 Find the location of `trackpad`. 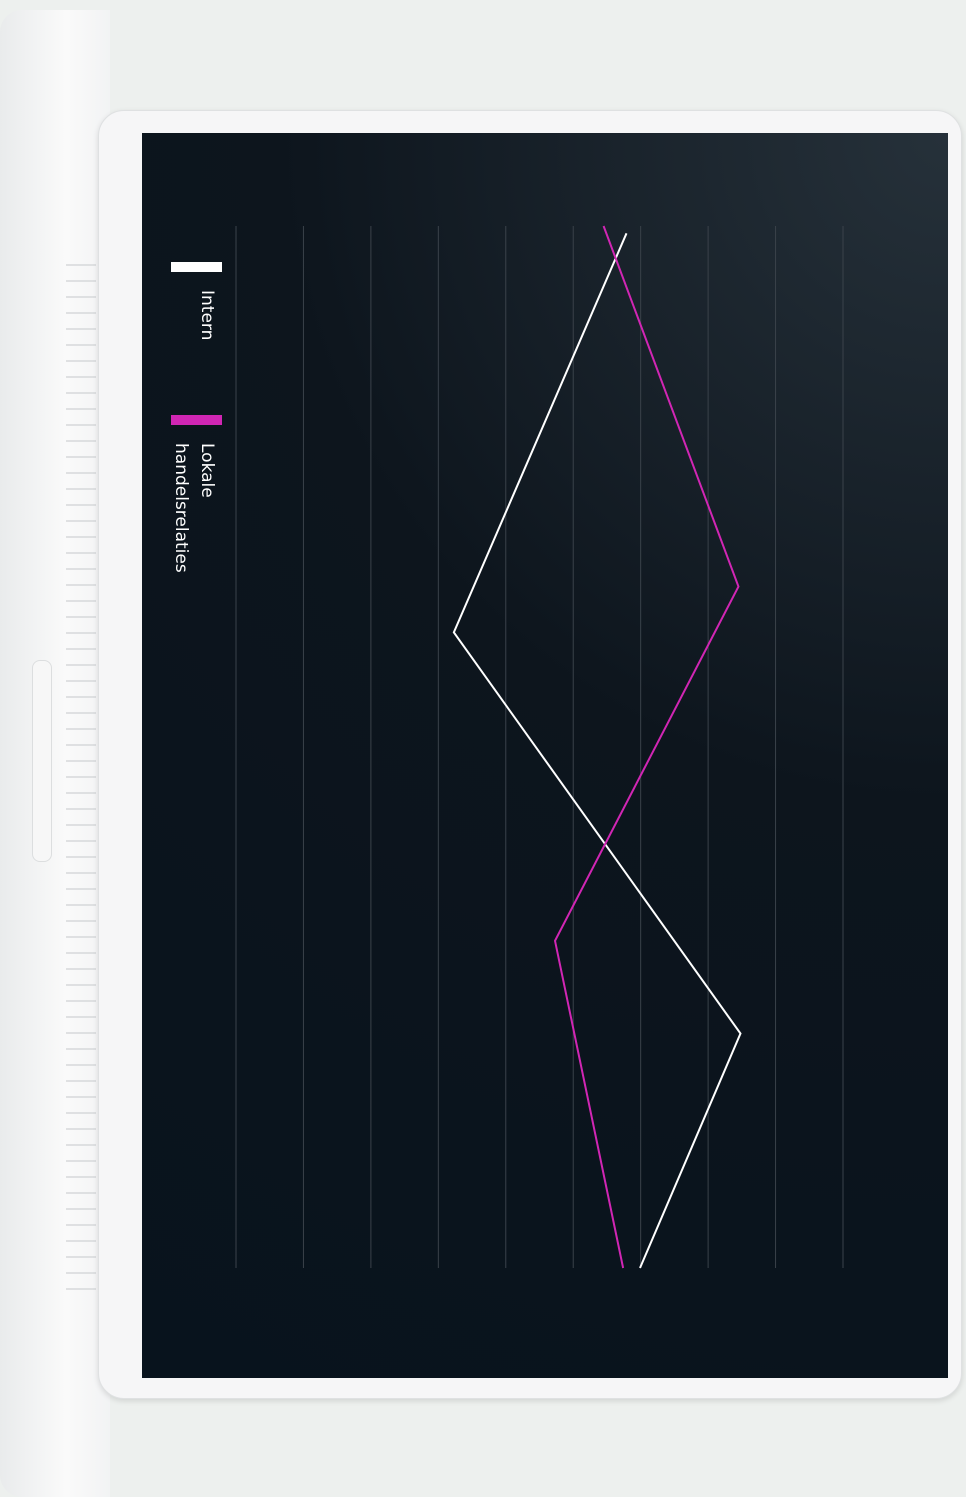

trackpad is located at coordinates (42, 761).